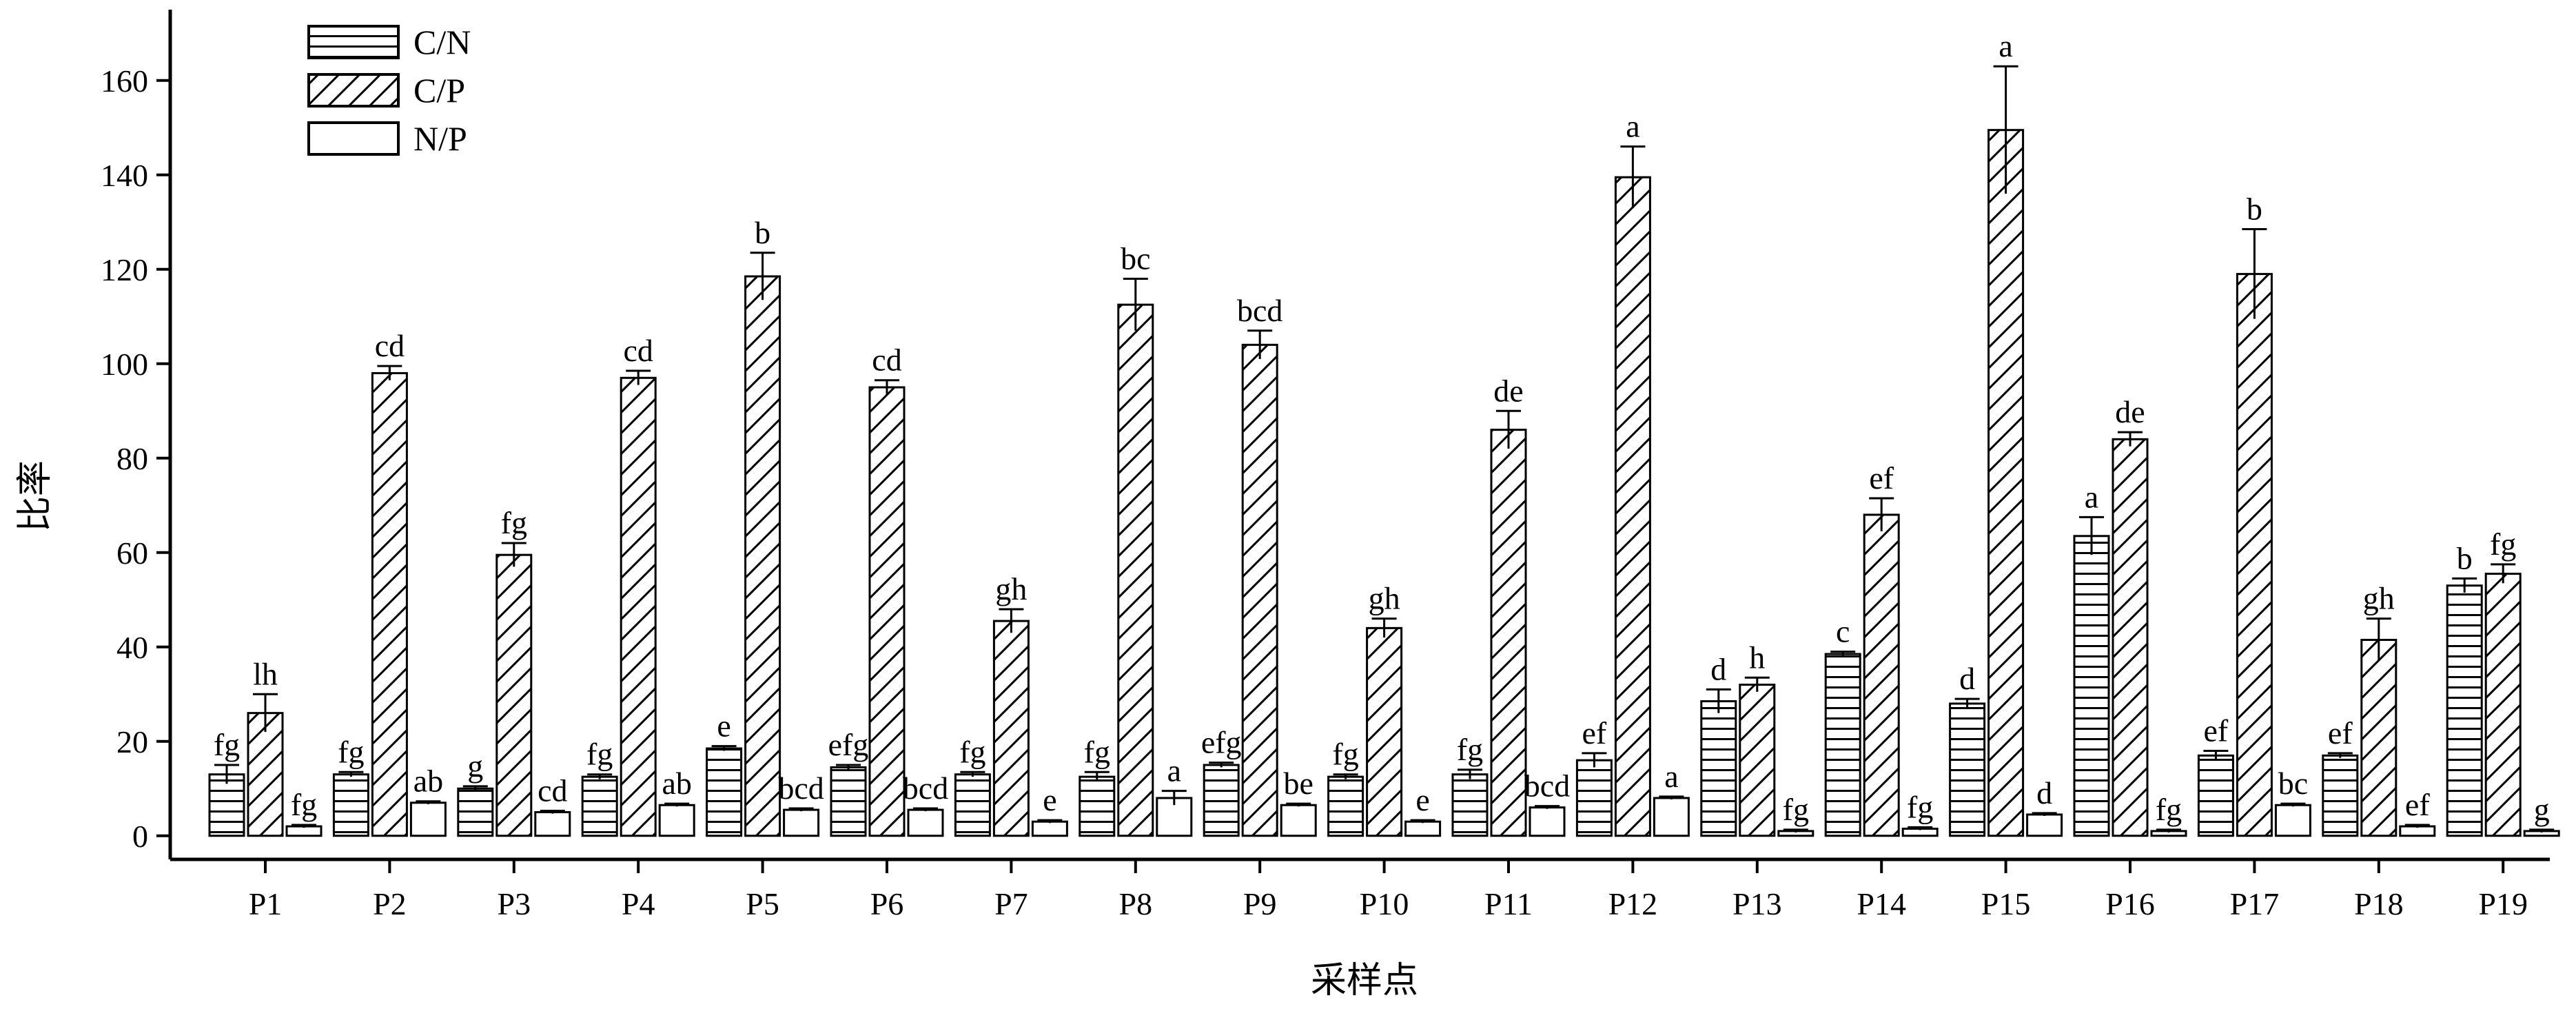 The height and width of the screenshot is (1011, 2576). What do you see at coordinates (1298, 820) in the screenshot?
I see `bar-np-p9` at bounding box center [1298, 820].